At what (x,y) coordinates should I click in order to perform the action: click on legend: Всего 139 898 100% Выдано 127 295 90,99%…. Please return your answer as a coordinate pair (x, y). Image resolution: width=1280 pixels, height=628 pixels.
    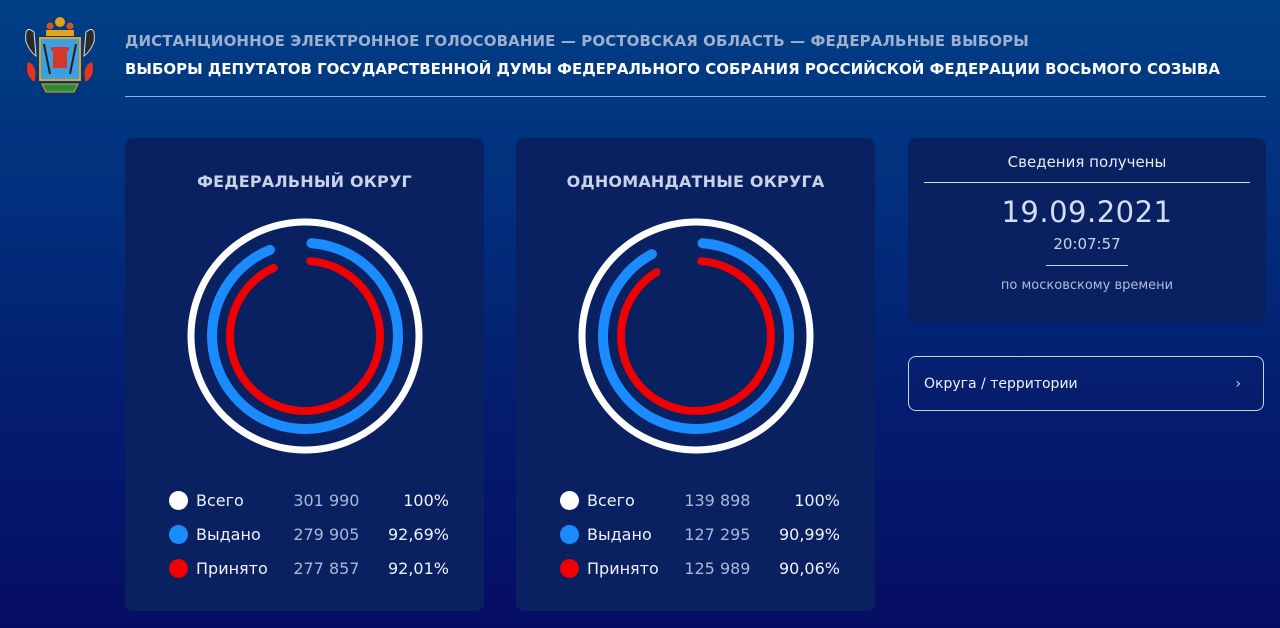
    Looking at the image, I should click on (700, 534).